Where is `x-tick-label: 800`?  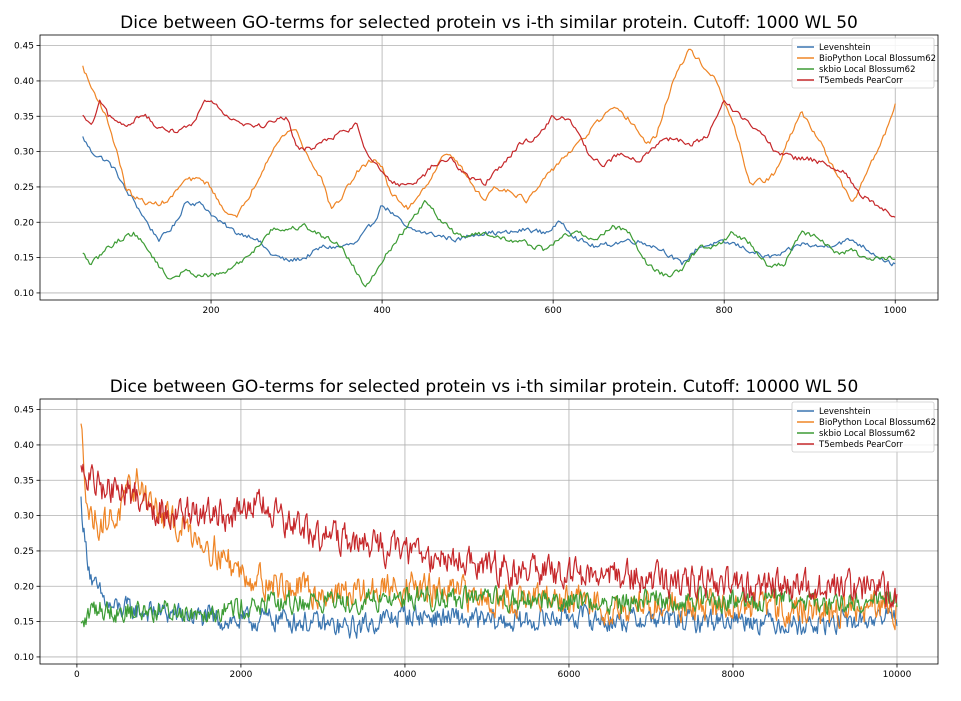
x-tick-label: 800 is located at coordinates (724, 311).